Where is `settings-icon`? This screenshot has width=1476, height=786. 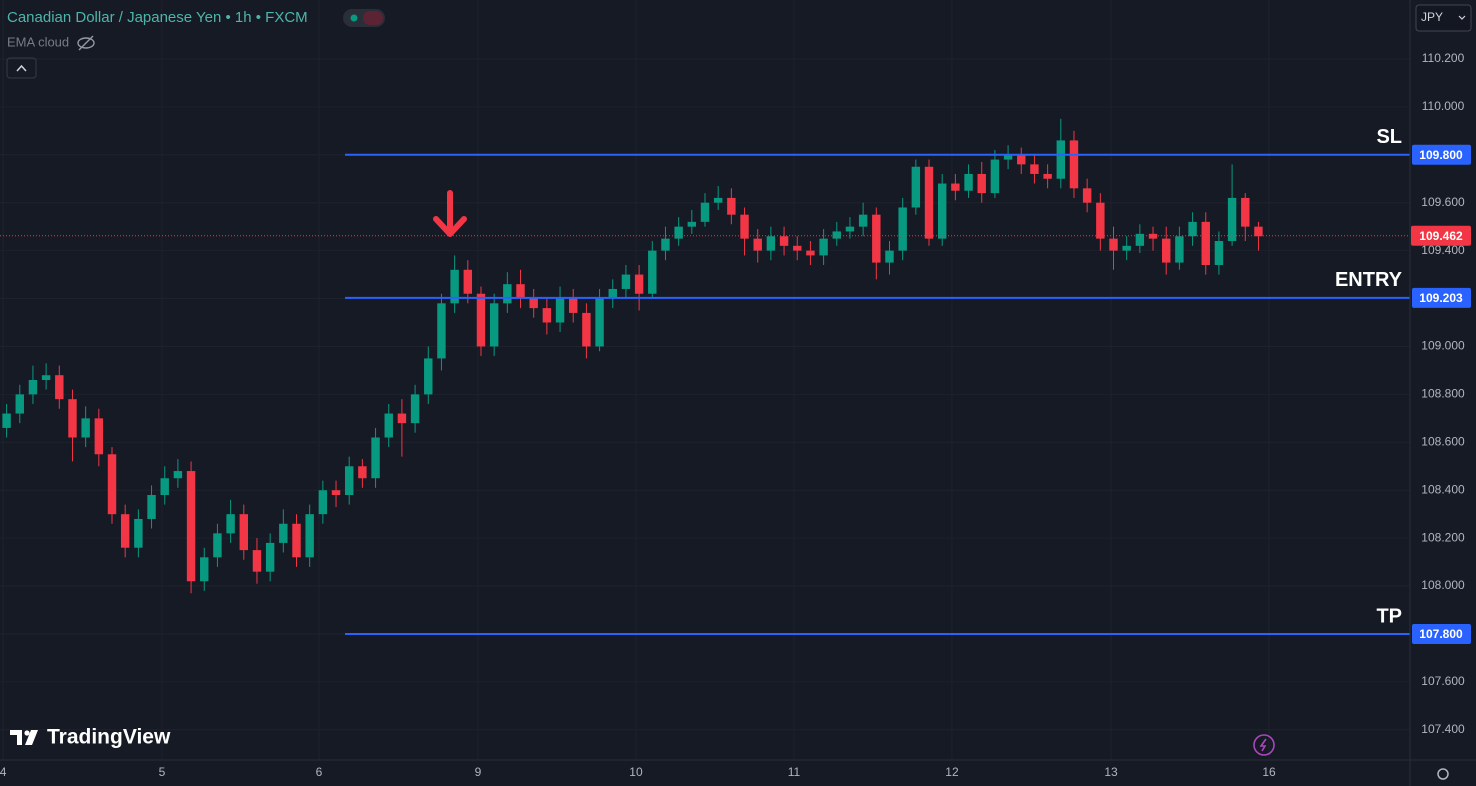
settings-icon is located at coordinates (1443, 774).